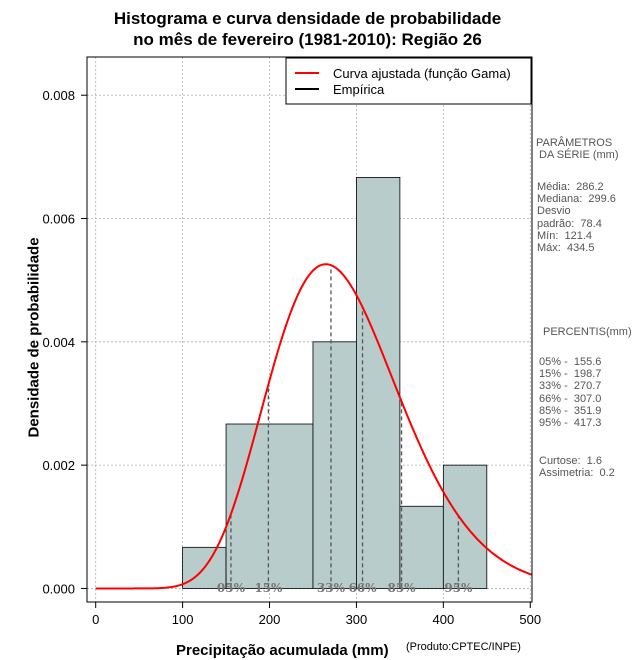 The width and height of the screenshot is (640, 660). I want to click on y-axis-label: Densidade de probabilidade, so click(34, 337).